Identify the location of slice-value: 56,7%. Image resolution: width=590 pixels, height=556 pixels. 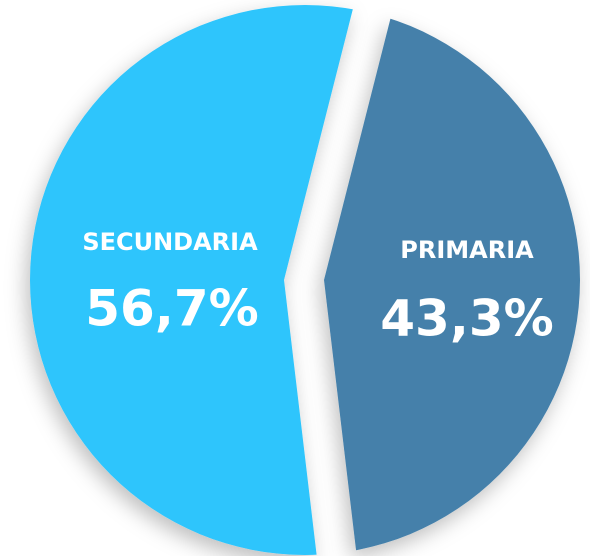
(171, 309).